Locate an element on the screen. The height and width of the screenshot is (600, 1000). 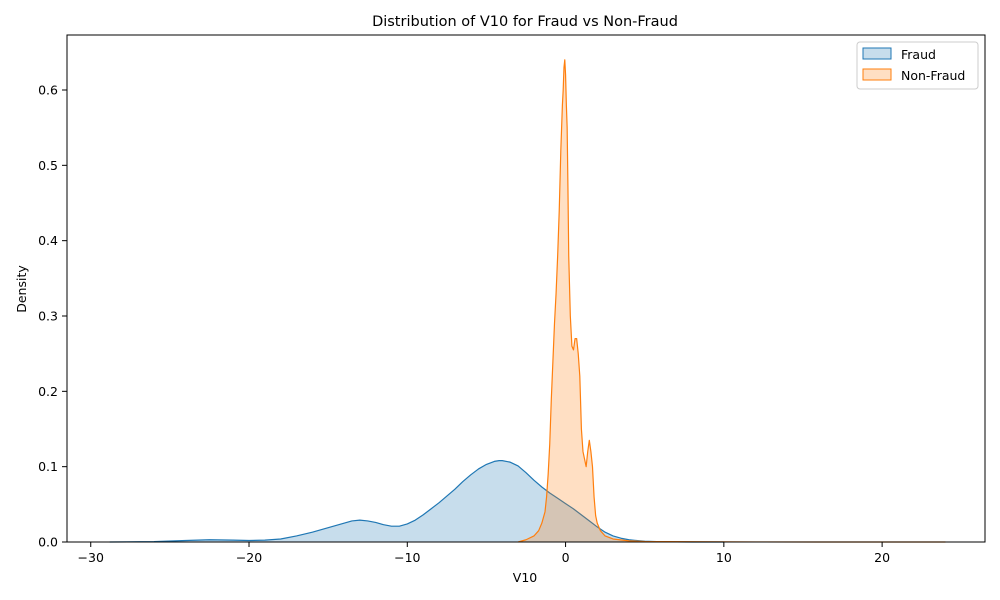
series-area-fraud is located at coordinates (416, 501).